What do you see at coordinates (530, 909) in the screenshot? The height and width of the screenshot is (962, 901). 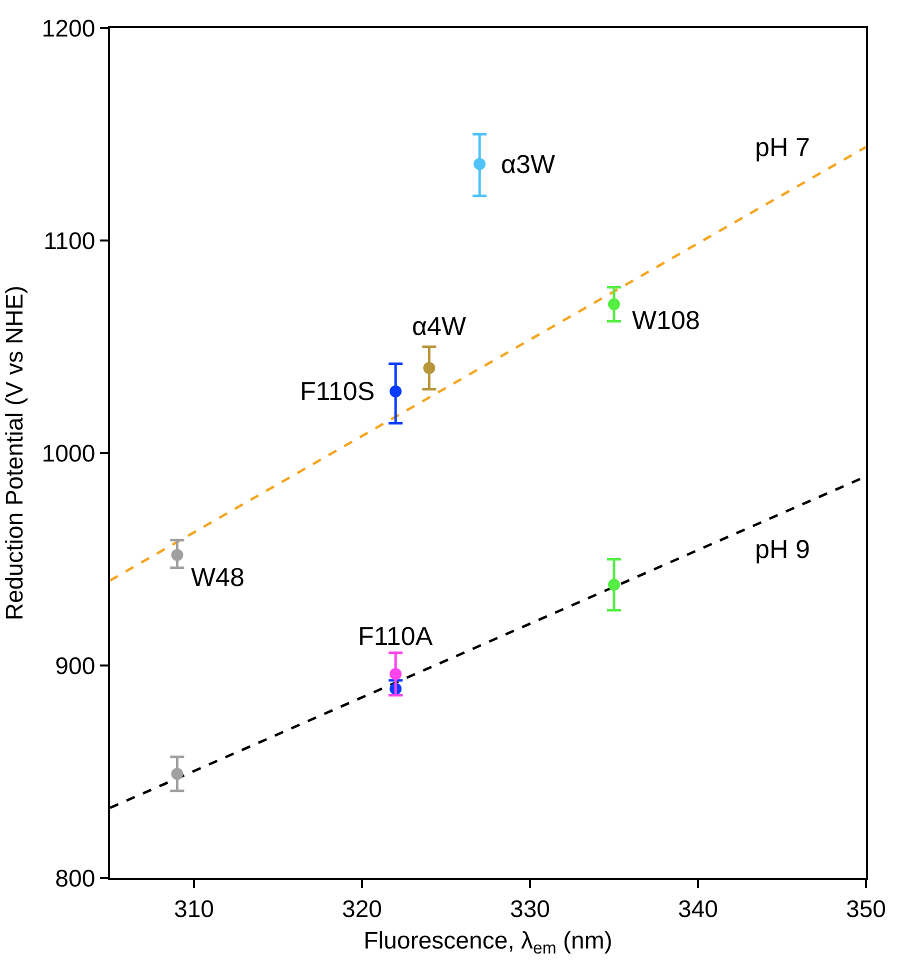 I see `x-tick-label: 330` at bounding box center [530, 909].